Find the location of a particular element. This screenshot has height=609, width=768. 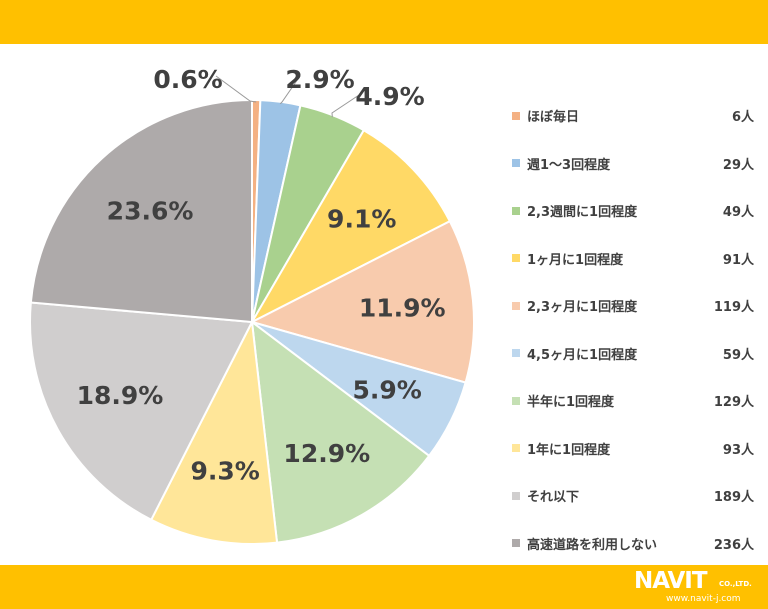

legend-count: 49人 is located at coordinates (738, 213).